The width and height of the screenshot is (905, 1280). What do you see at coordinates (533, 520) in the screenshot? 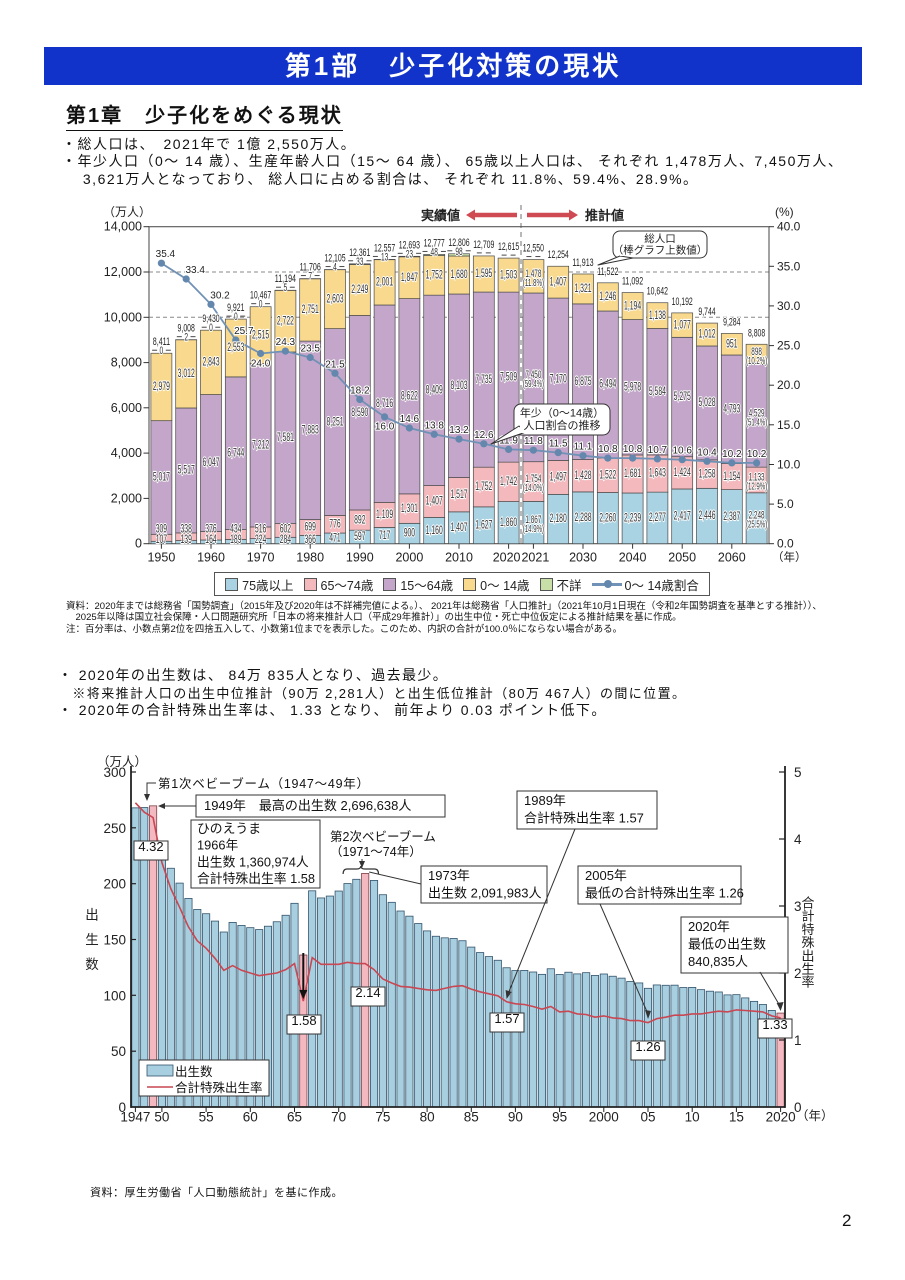
I see `svg-text: 1,867` at bounding box center [533, 520].